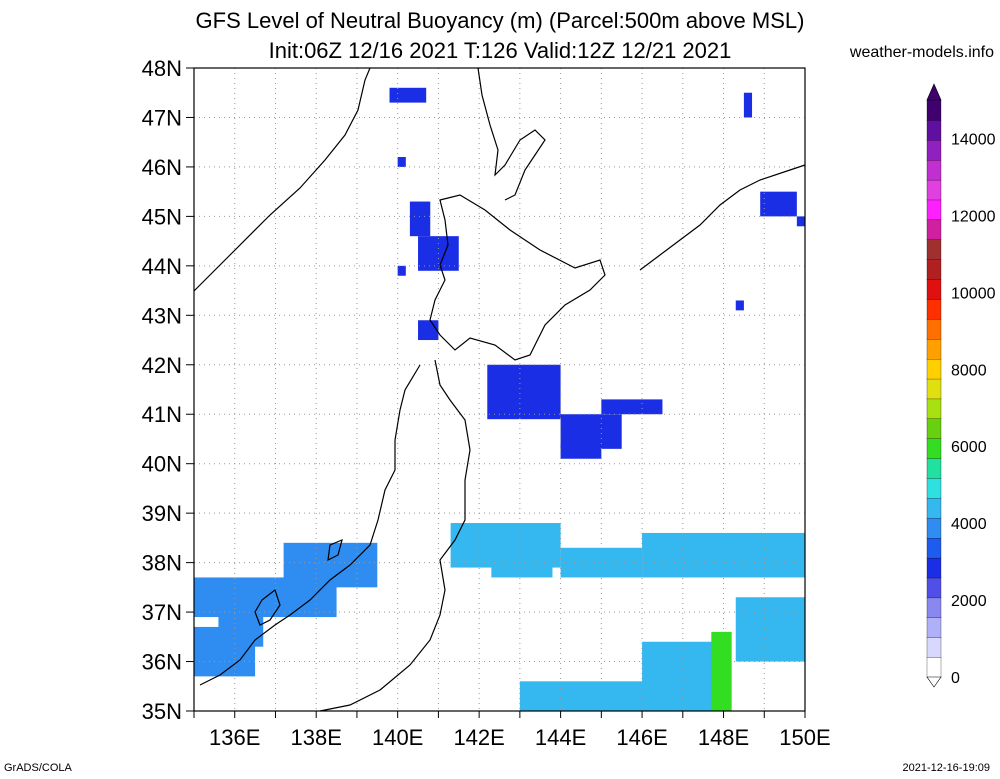 The height and width of the screenshot is (779, 1000). Describe the element at coordinates (162, 117) in the screenshot. I see `lat-tick-label: 47N` at that location.